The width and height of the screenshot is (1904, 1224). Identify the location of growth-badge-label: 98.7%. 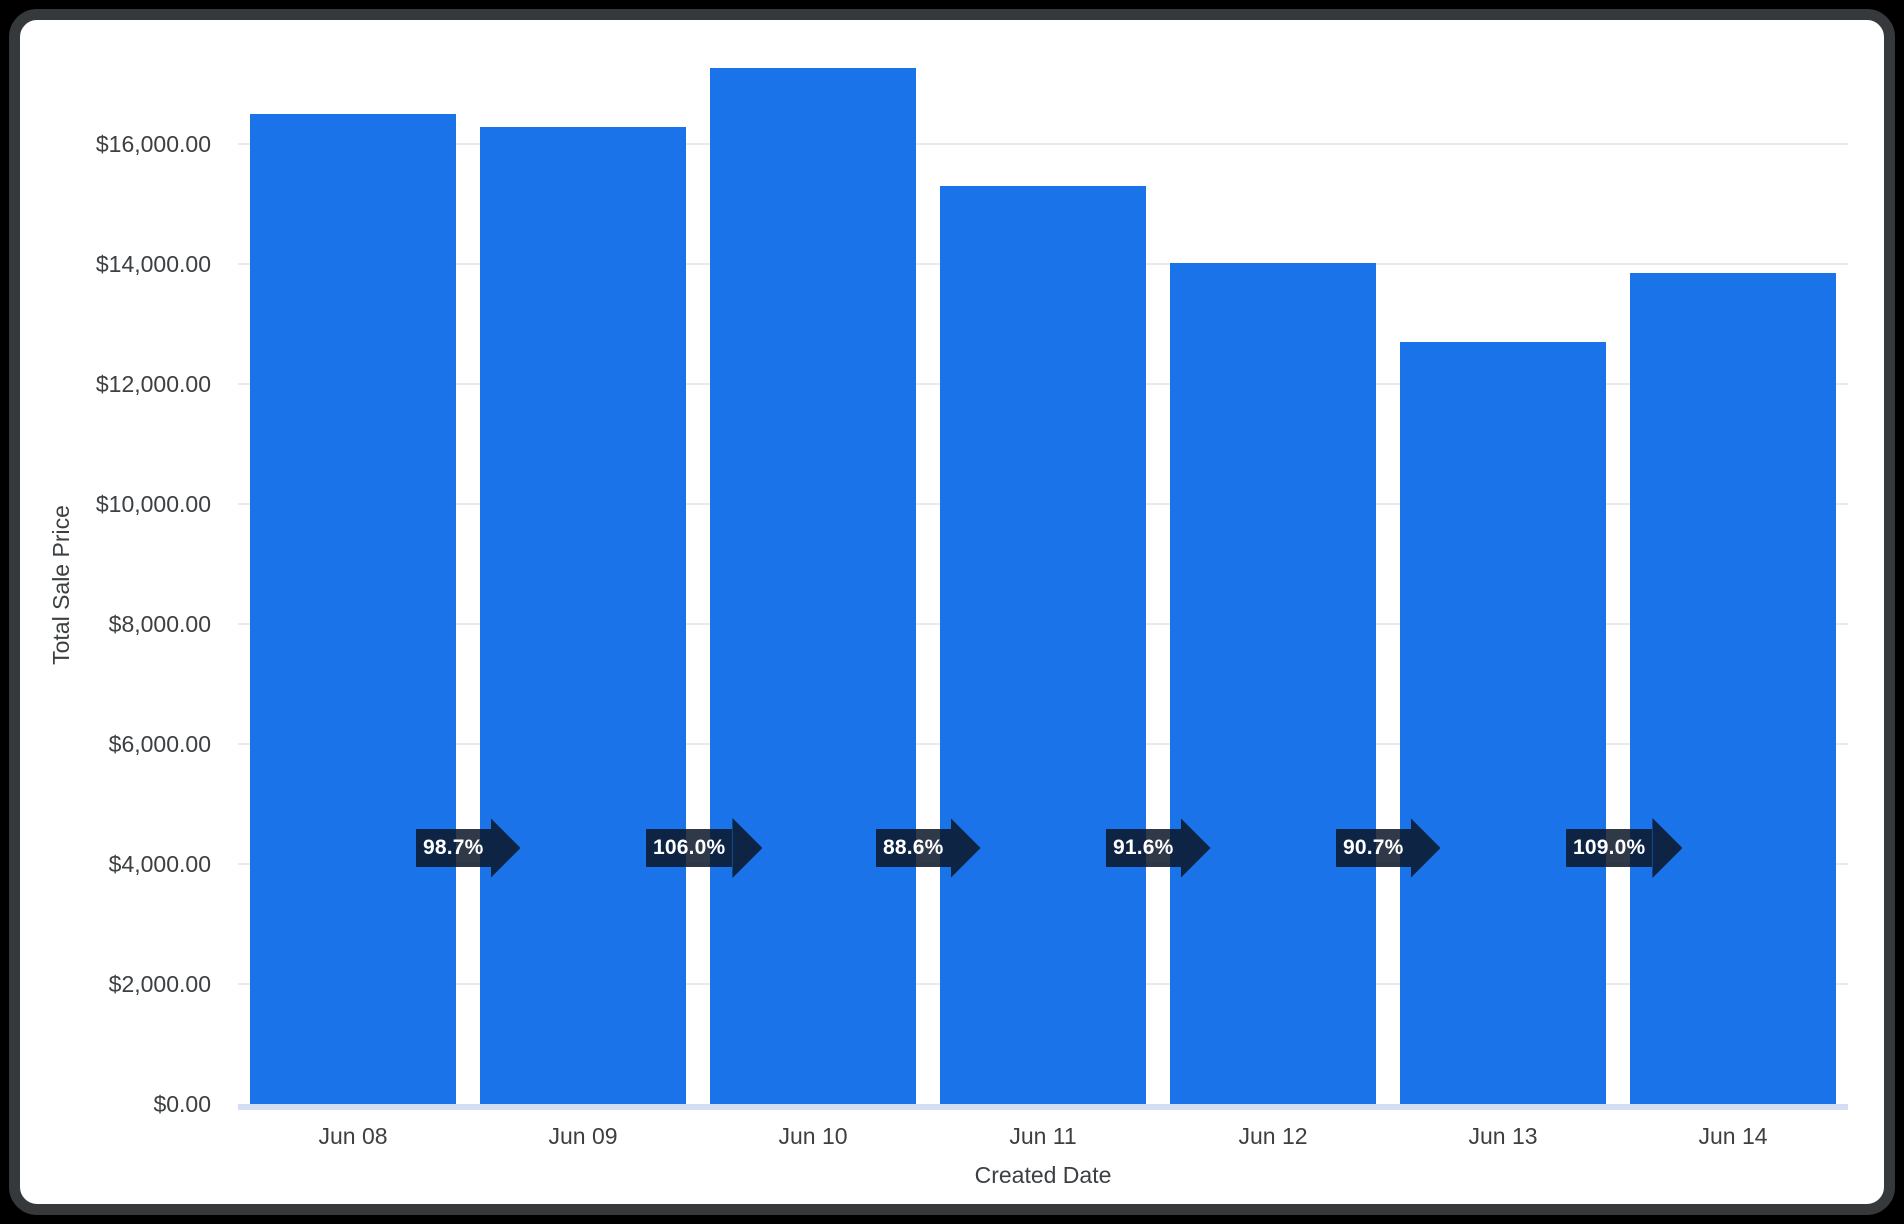
(453, 848).